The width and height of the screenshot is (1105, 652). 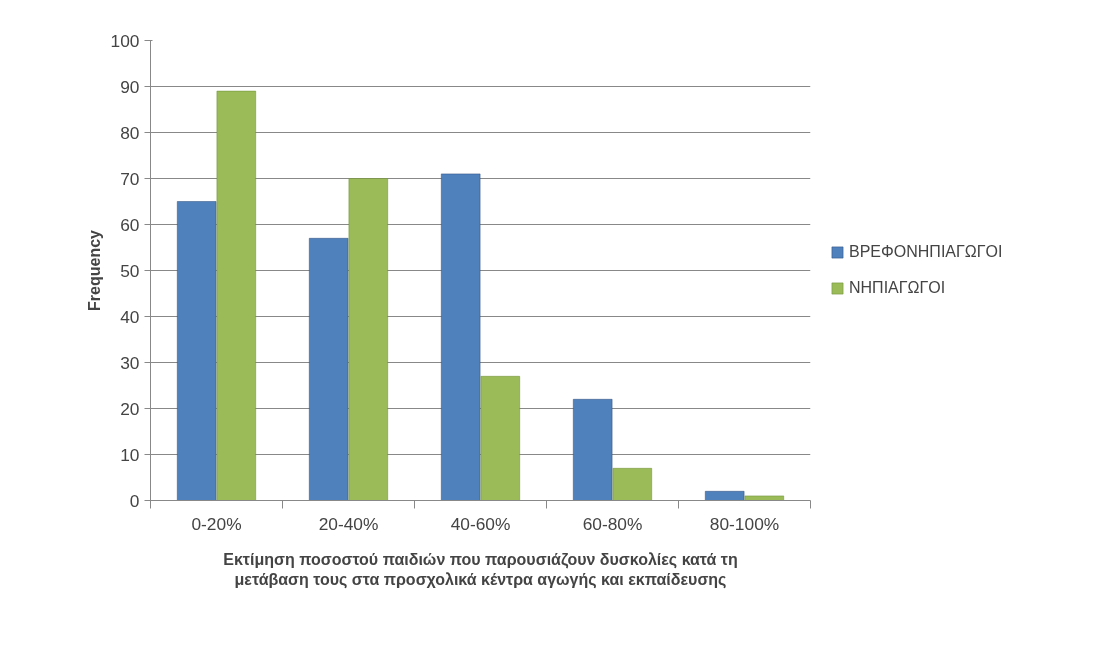 What do you see at coordinates (130, 316) in the screenshot?
I see `y-tick-label: 40` at bounding box center [130, 316].